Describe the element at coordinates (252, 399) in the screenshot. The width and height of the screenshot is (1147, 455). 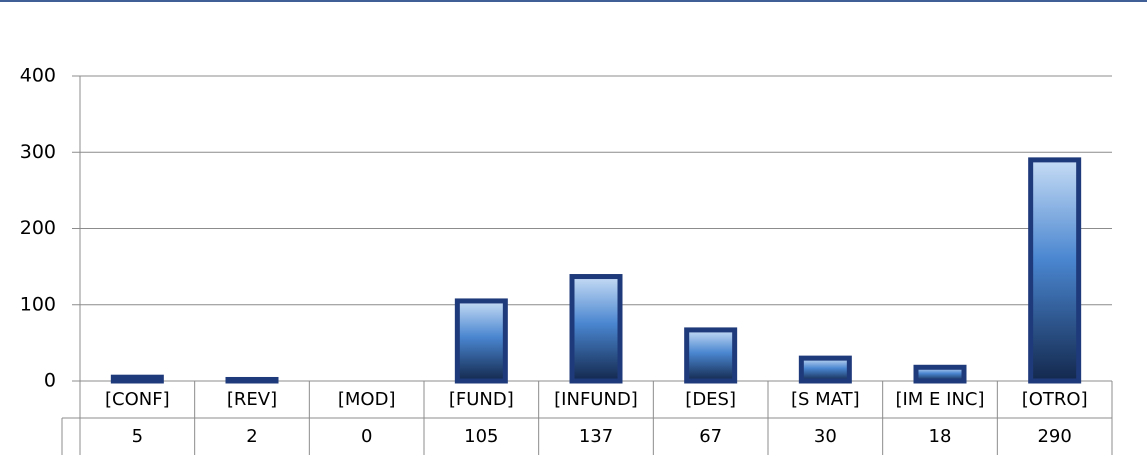
I see `x-tick-label: [REV]` at that location.